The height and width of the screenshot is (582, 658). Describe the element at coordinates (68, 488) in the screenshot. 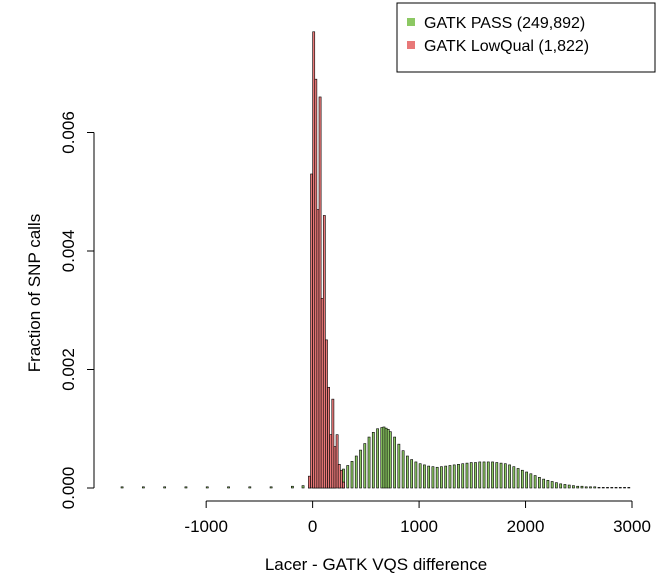

I see `y-tick-label: 0.000` at that location.